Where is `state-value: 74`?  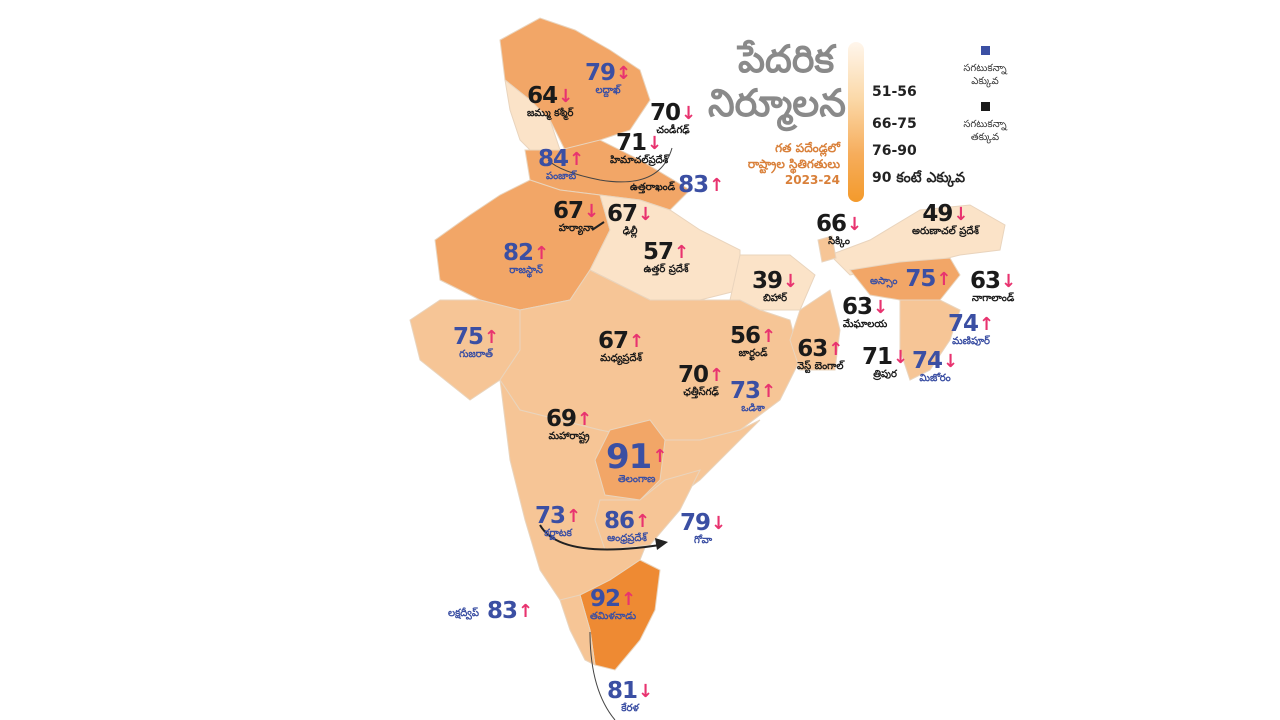 state-value: 74 is located at coordinates (963, 324).